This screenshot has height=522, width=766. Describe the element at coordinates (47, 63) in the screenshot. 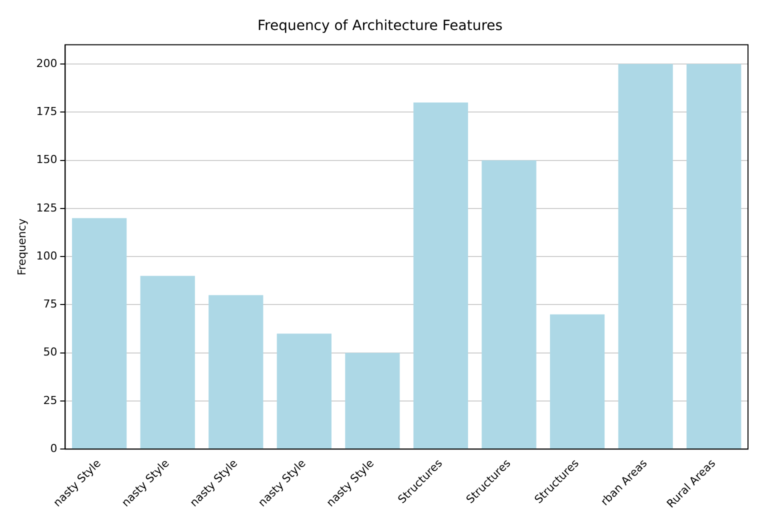

I see `y-tick-label: 200` at that location.